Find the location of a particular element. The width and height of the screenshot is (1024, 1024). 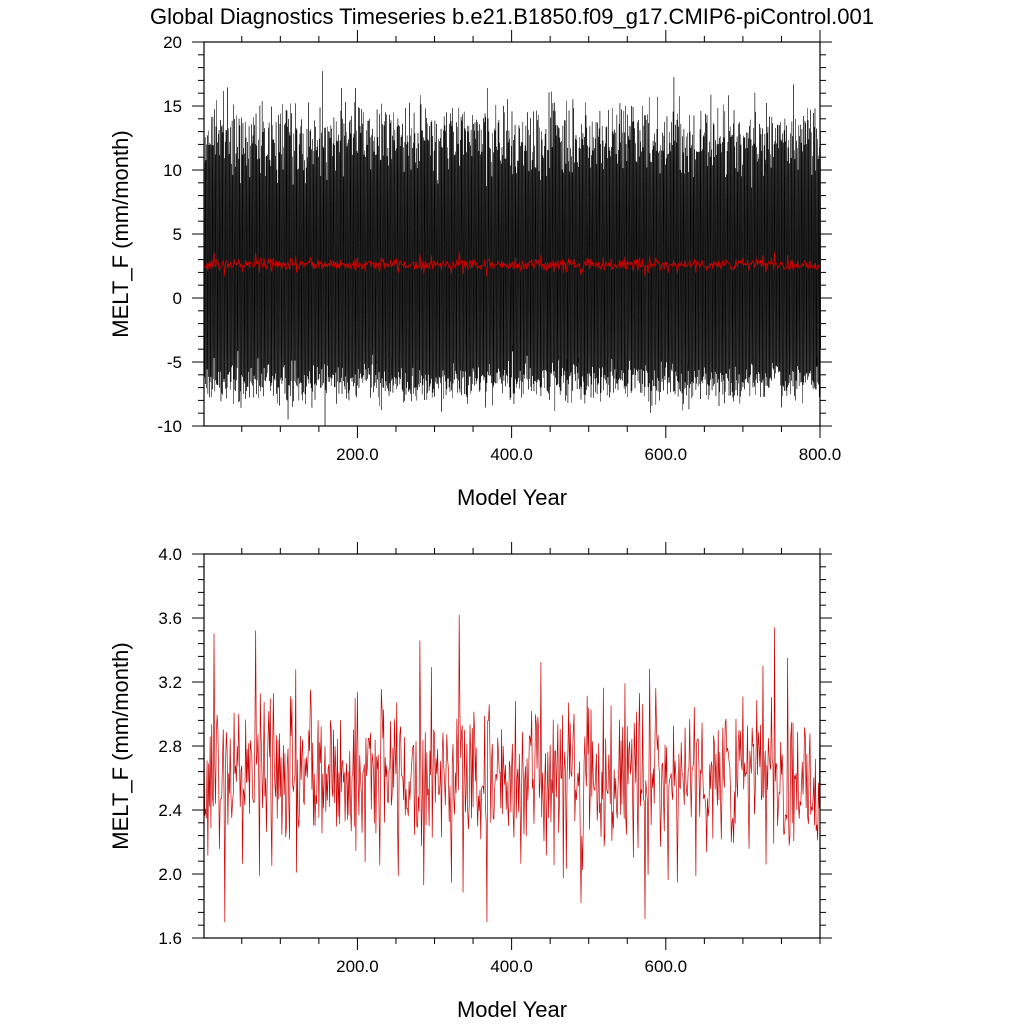

top-panel-y-axis-title: MELT_F (mm/month) is located at coordinates (120, 233).